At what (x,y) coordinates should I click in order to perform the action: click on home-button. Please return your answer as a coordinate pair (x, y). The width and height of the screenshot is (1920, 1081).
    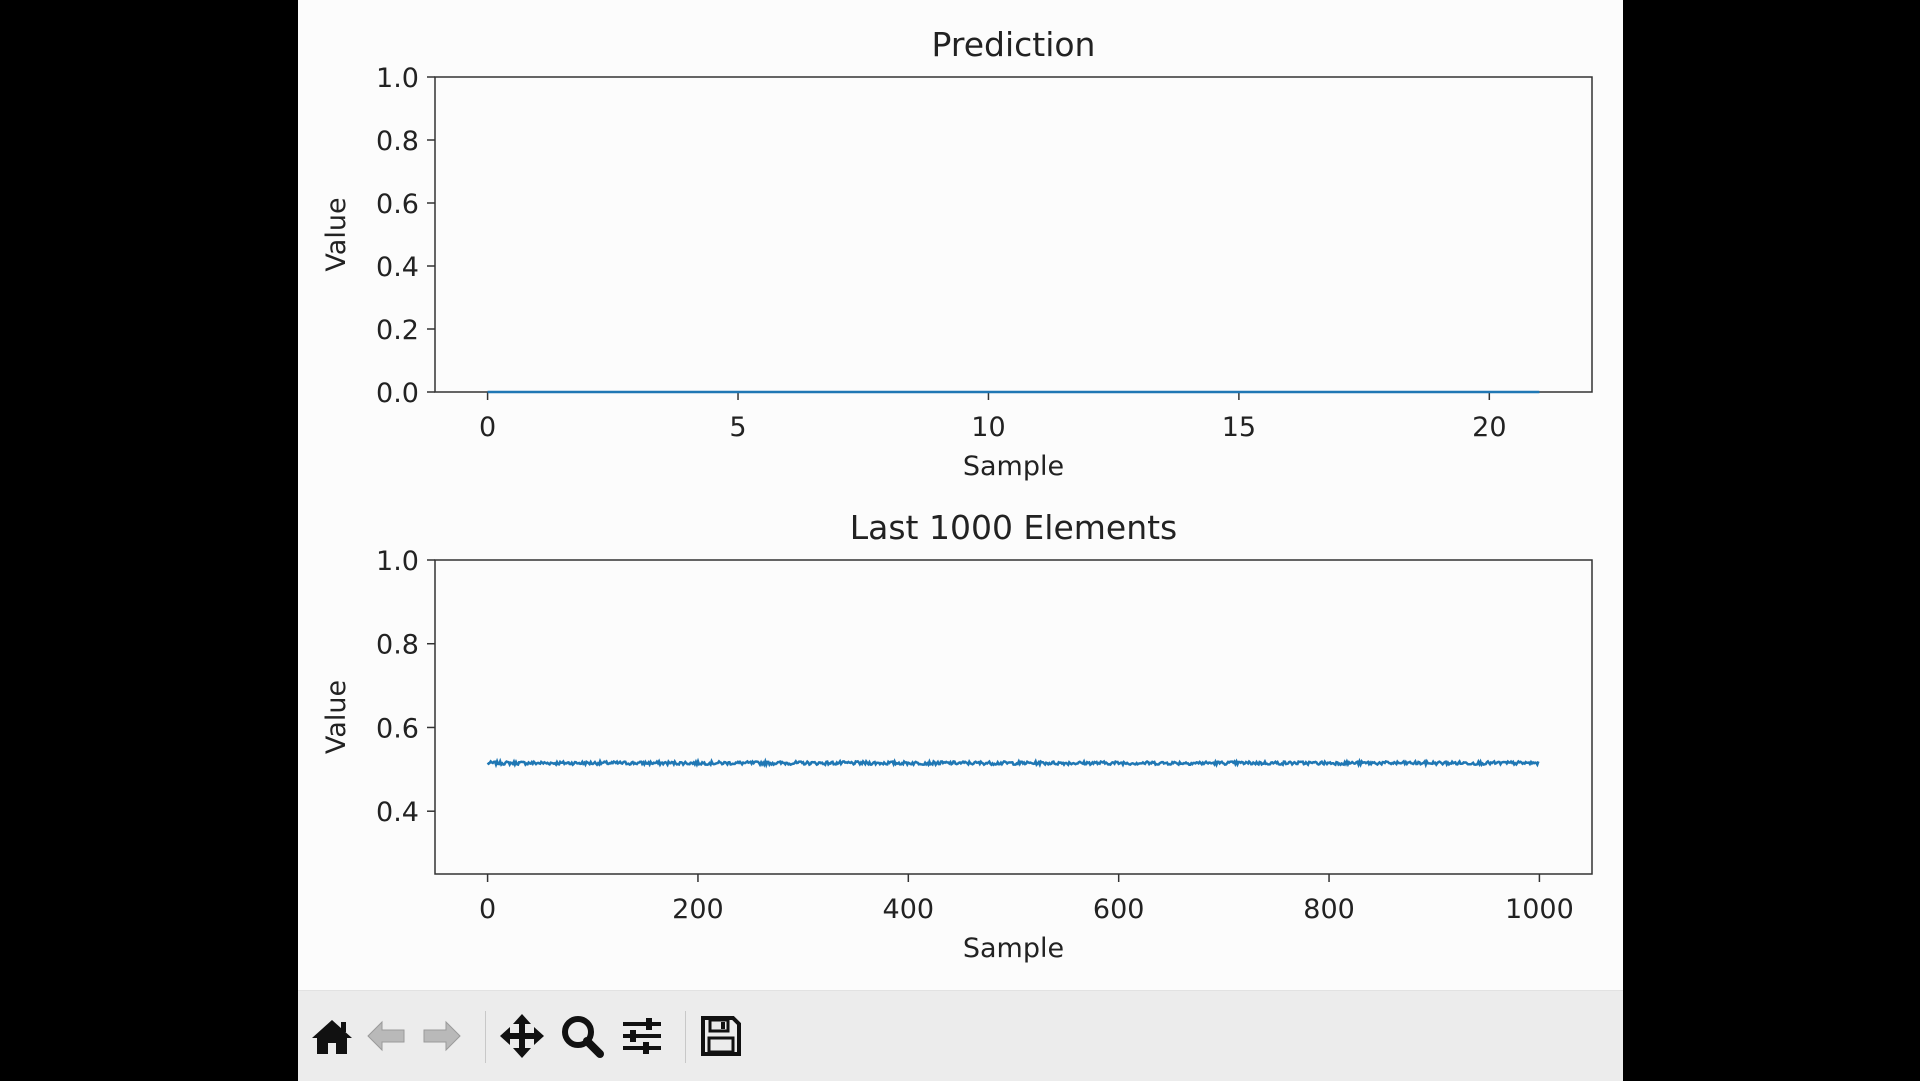
    Looking at the image, I should click on (332, 1036).